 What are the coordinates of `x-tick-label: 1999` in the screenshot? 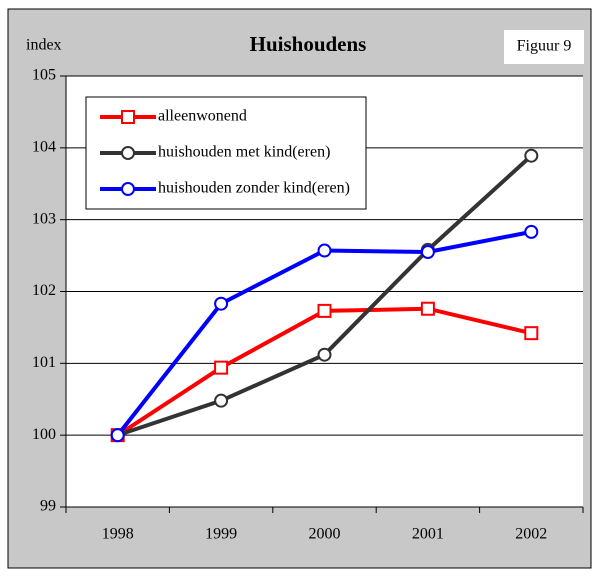 It's located at (221, 534).